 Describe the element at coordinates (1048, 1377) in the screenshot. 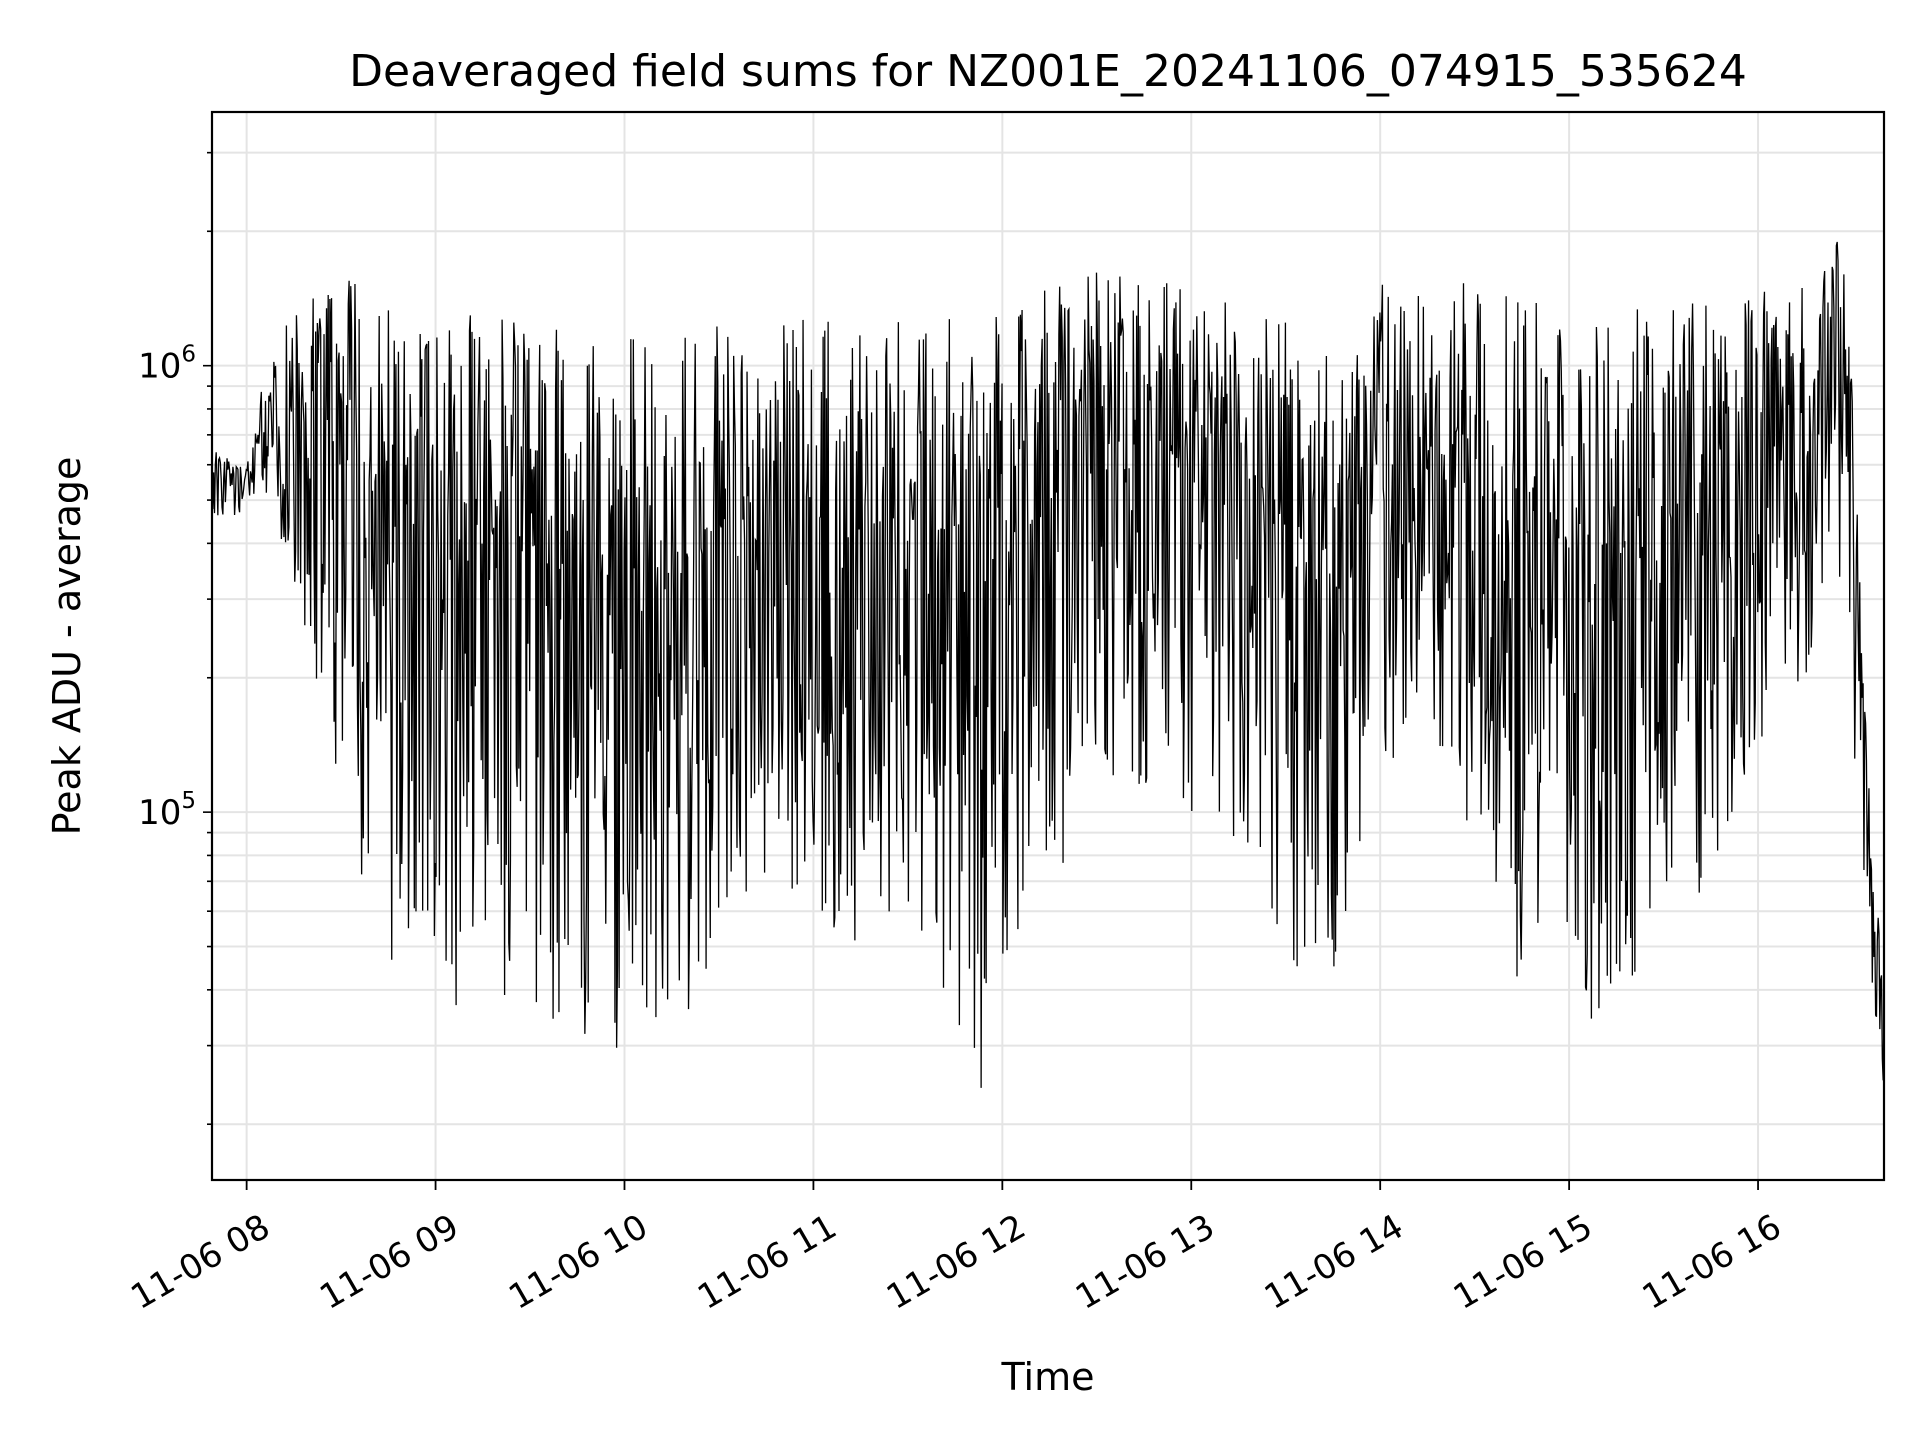

I see `x-axis-label: Time` at that location.